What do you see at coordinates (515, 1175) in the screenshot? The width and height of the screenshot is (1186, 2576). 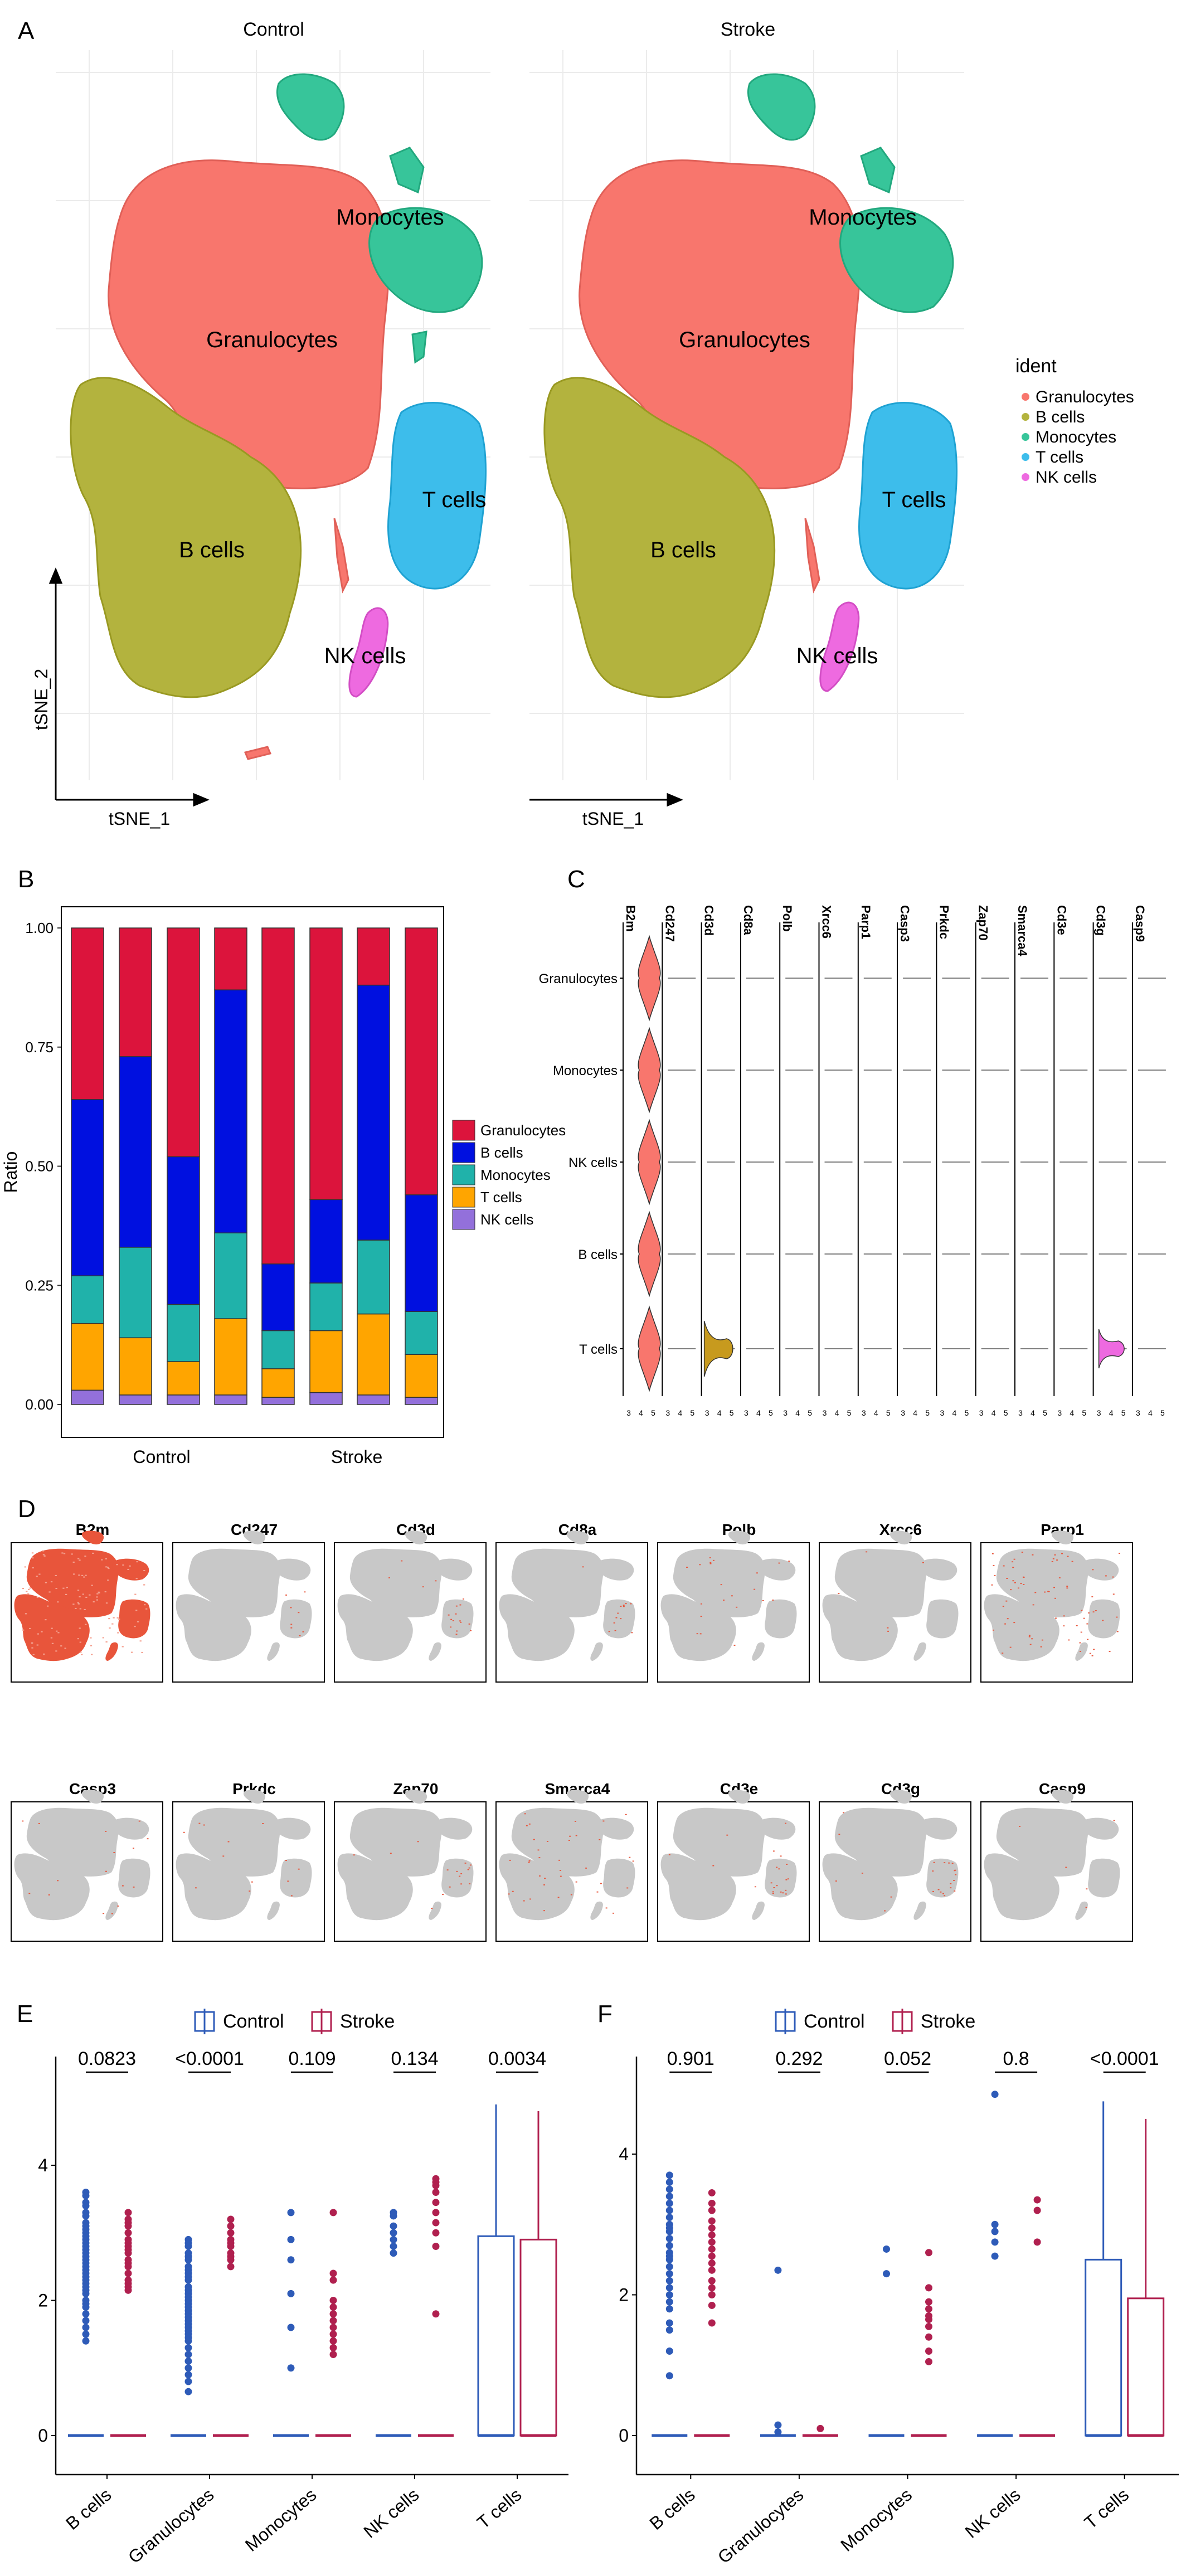 I see `legend-label: Monocytes` at bounding box center [515, 1175].